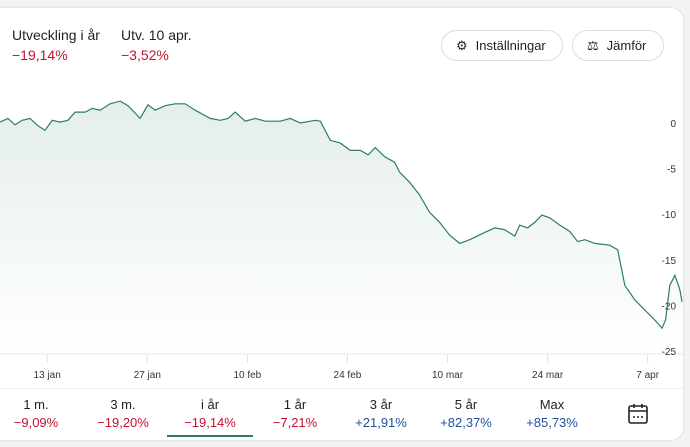  Describe the element at coordinates (295, 404) in the screenshot. I see `tab-label: 1 år` at that location.